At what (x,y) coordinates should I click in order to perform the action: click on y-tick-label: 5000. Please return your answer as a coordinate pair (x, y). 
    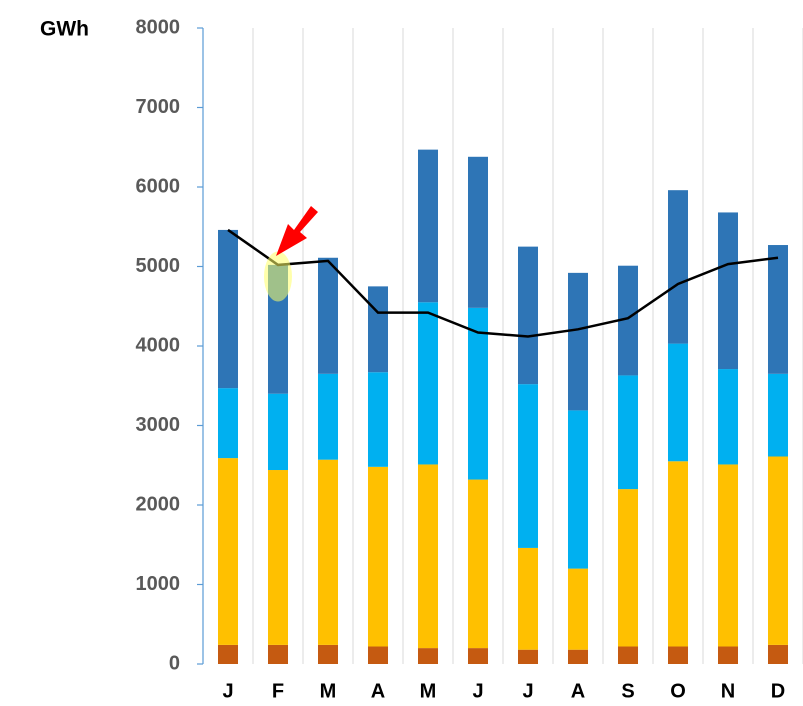
    Looking at the image, I should click on (158, 266).